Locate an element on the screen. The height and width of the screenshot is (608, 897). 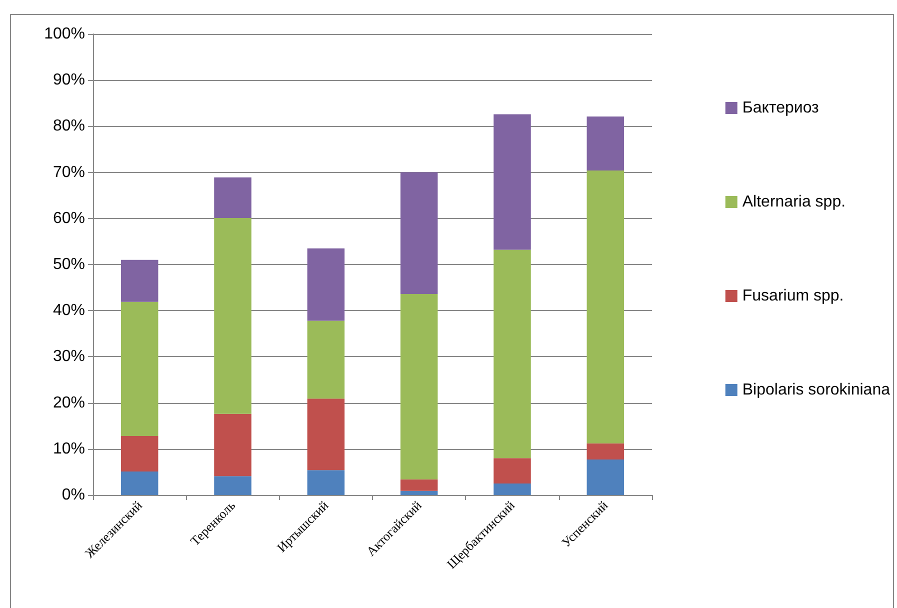
y-tick-label: 20% is located at coordinates (68, 403).